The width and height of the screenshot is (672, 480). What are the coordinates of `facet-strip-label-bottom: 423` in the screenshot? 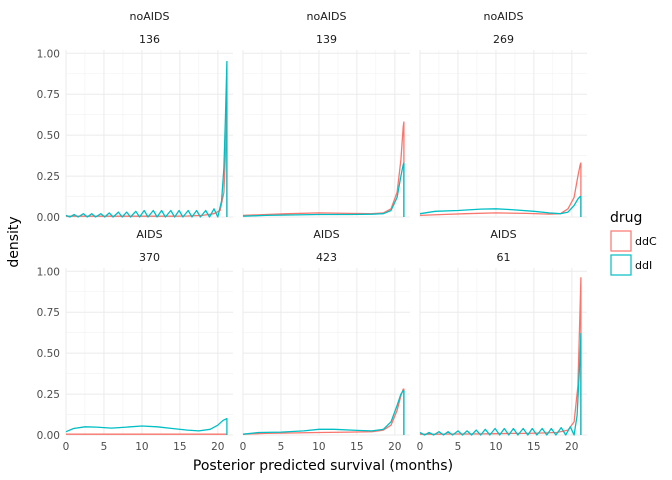 It's located at (326, 257).